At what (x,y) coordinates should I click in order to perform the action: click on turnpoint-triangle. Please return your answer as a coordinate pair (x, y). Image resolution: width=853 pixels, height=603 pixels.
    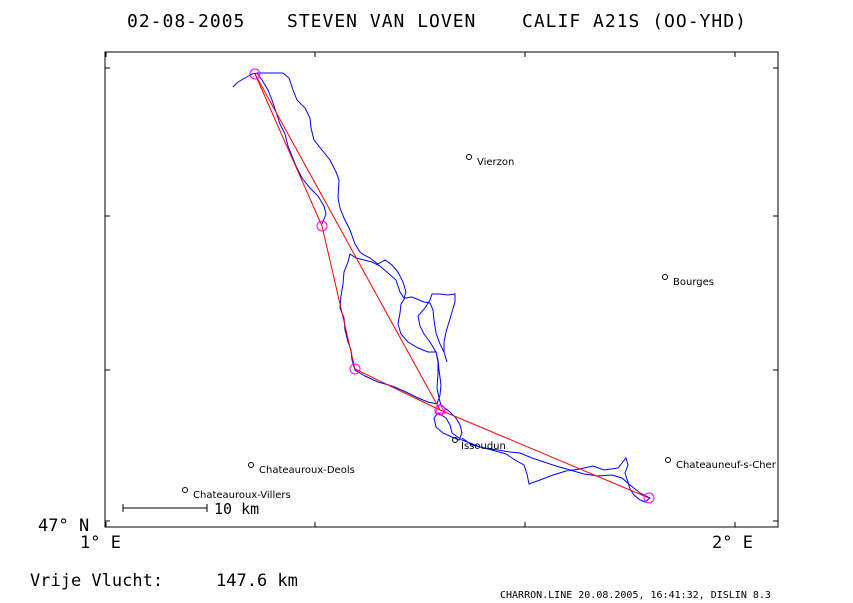
    Looking at the image, I should click on (440, 408).